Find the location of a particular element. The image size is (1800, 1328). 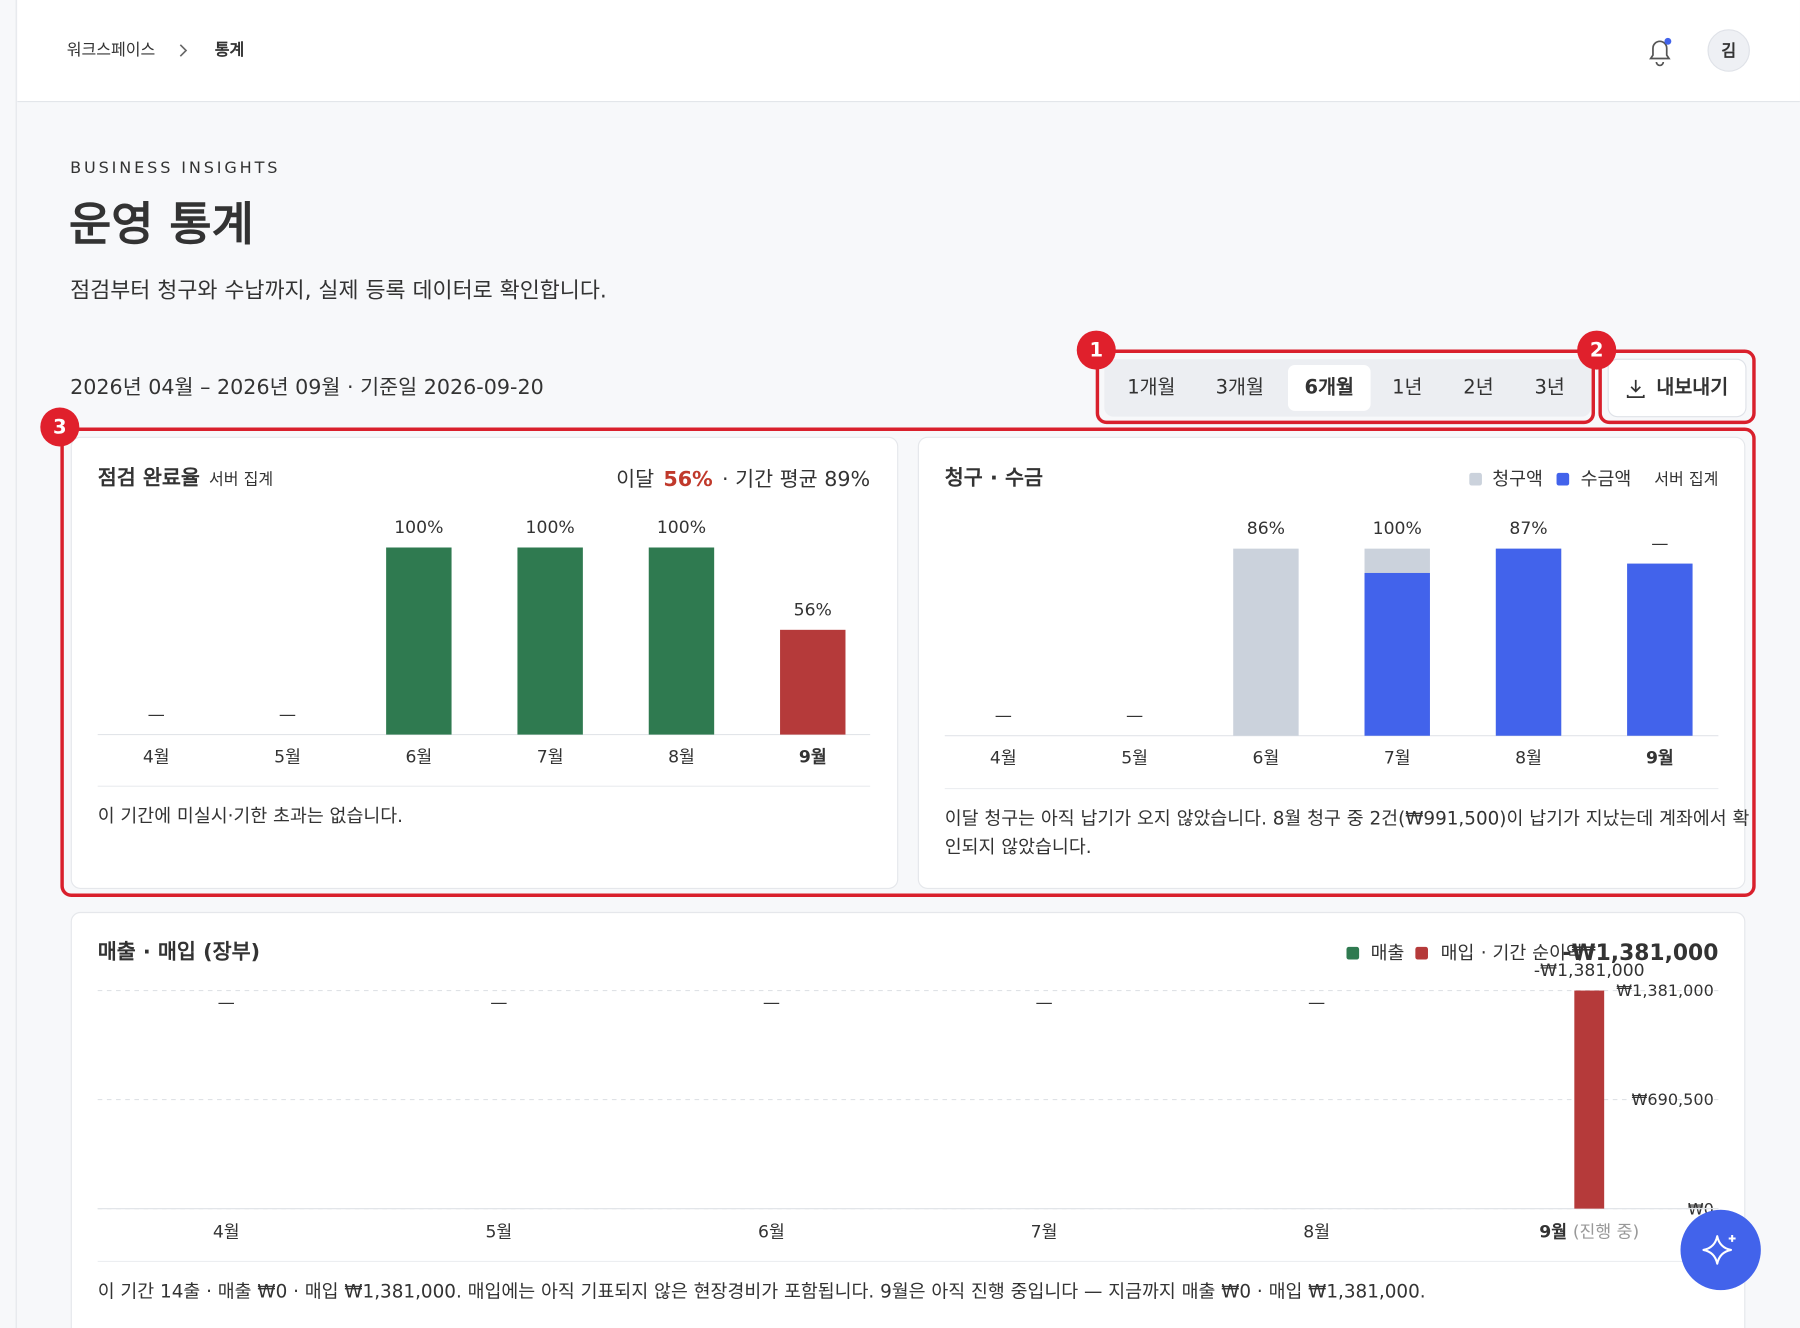

y-tick-label: ₩1,381,000 is located at coordinates (1665, 990).